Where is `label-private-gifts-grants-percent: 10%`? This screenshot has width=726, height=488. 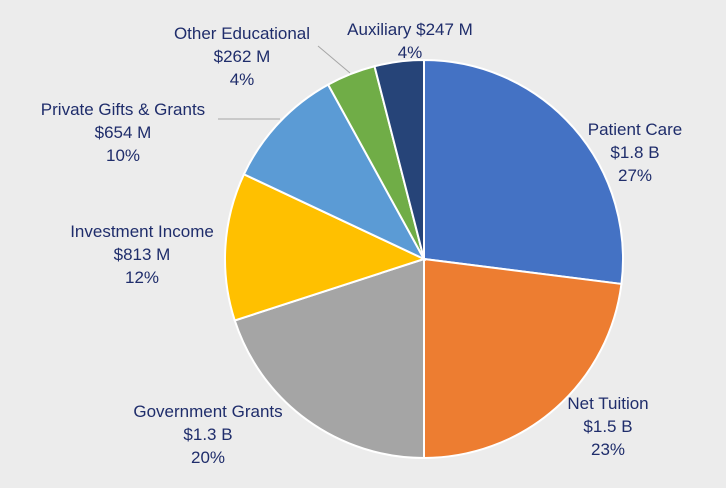 label-private-gifts-grants-percent: 10% is located at coordinates (123, 155).